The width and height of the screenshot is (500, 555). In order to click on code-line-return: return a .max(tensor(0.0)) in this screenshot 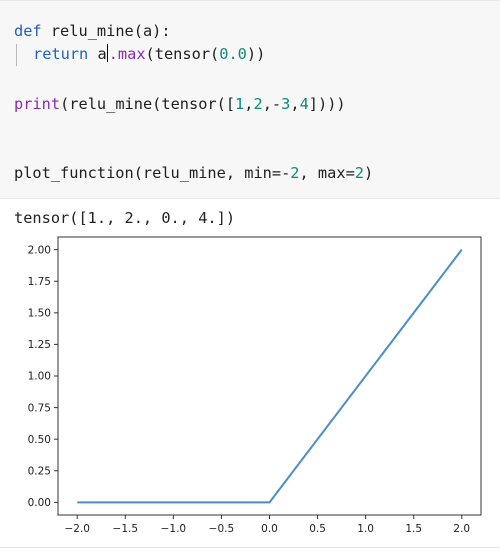, I will do `click(149, 54)`.